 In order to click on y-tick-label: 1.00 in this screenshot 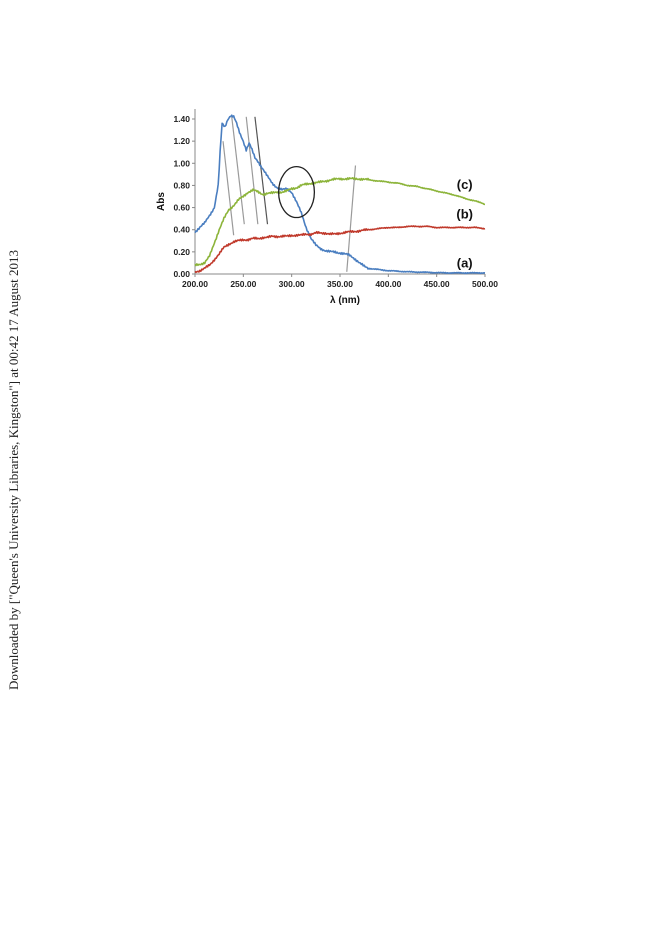, I will do `click(181, 163)`.